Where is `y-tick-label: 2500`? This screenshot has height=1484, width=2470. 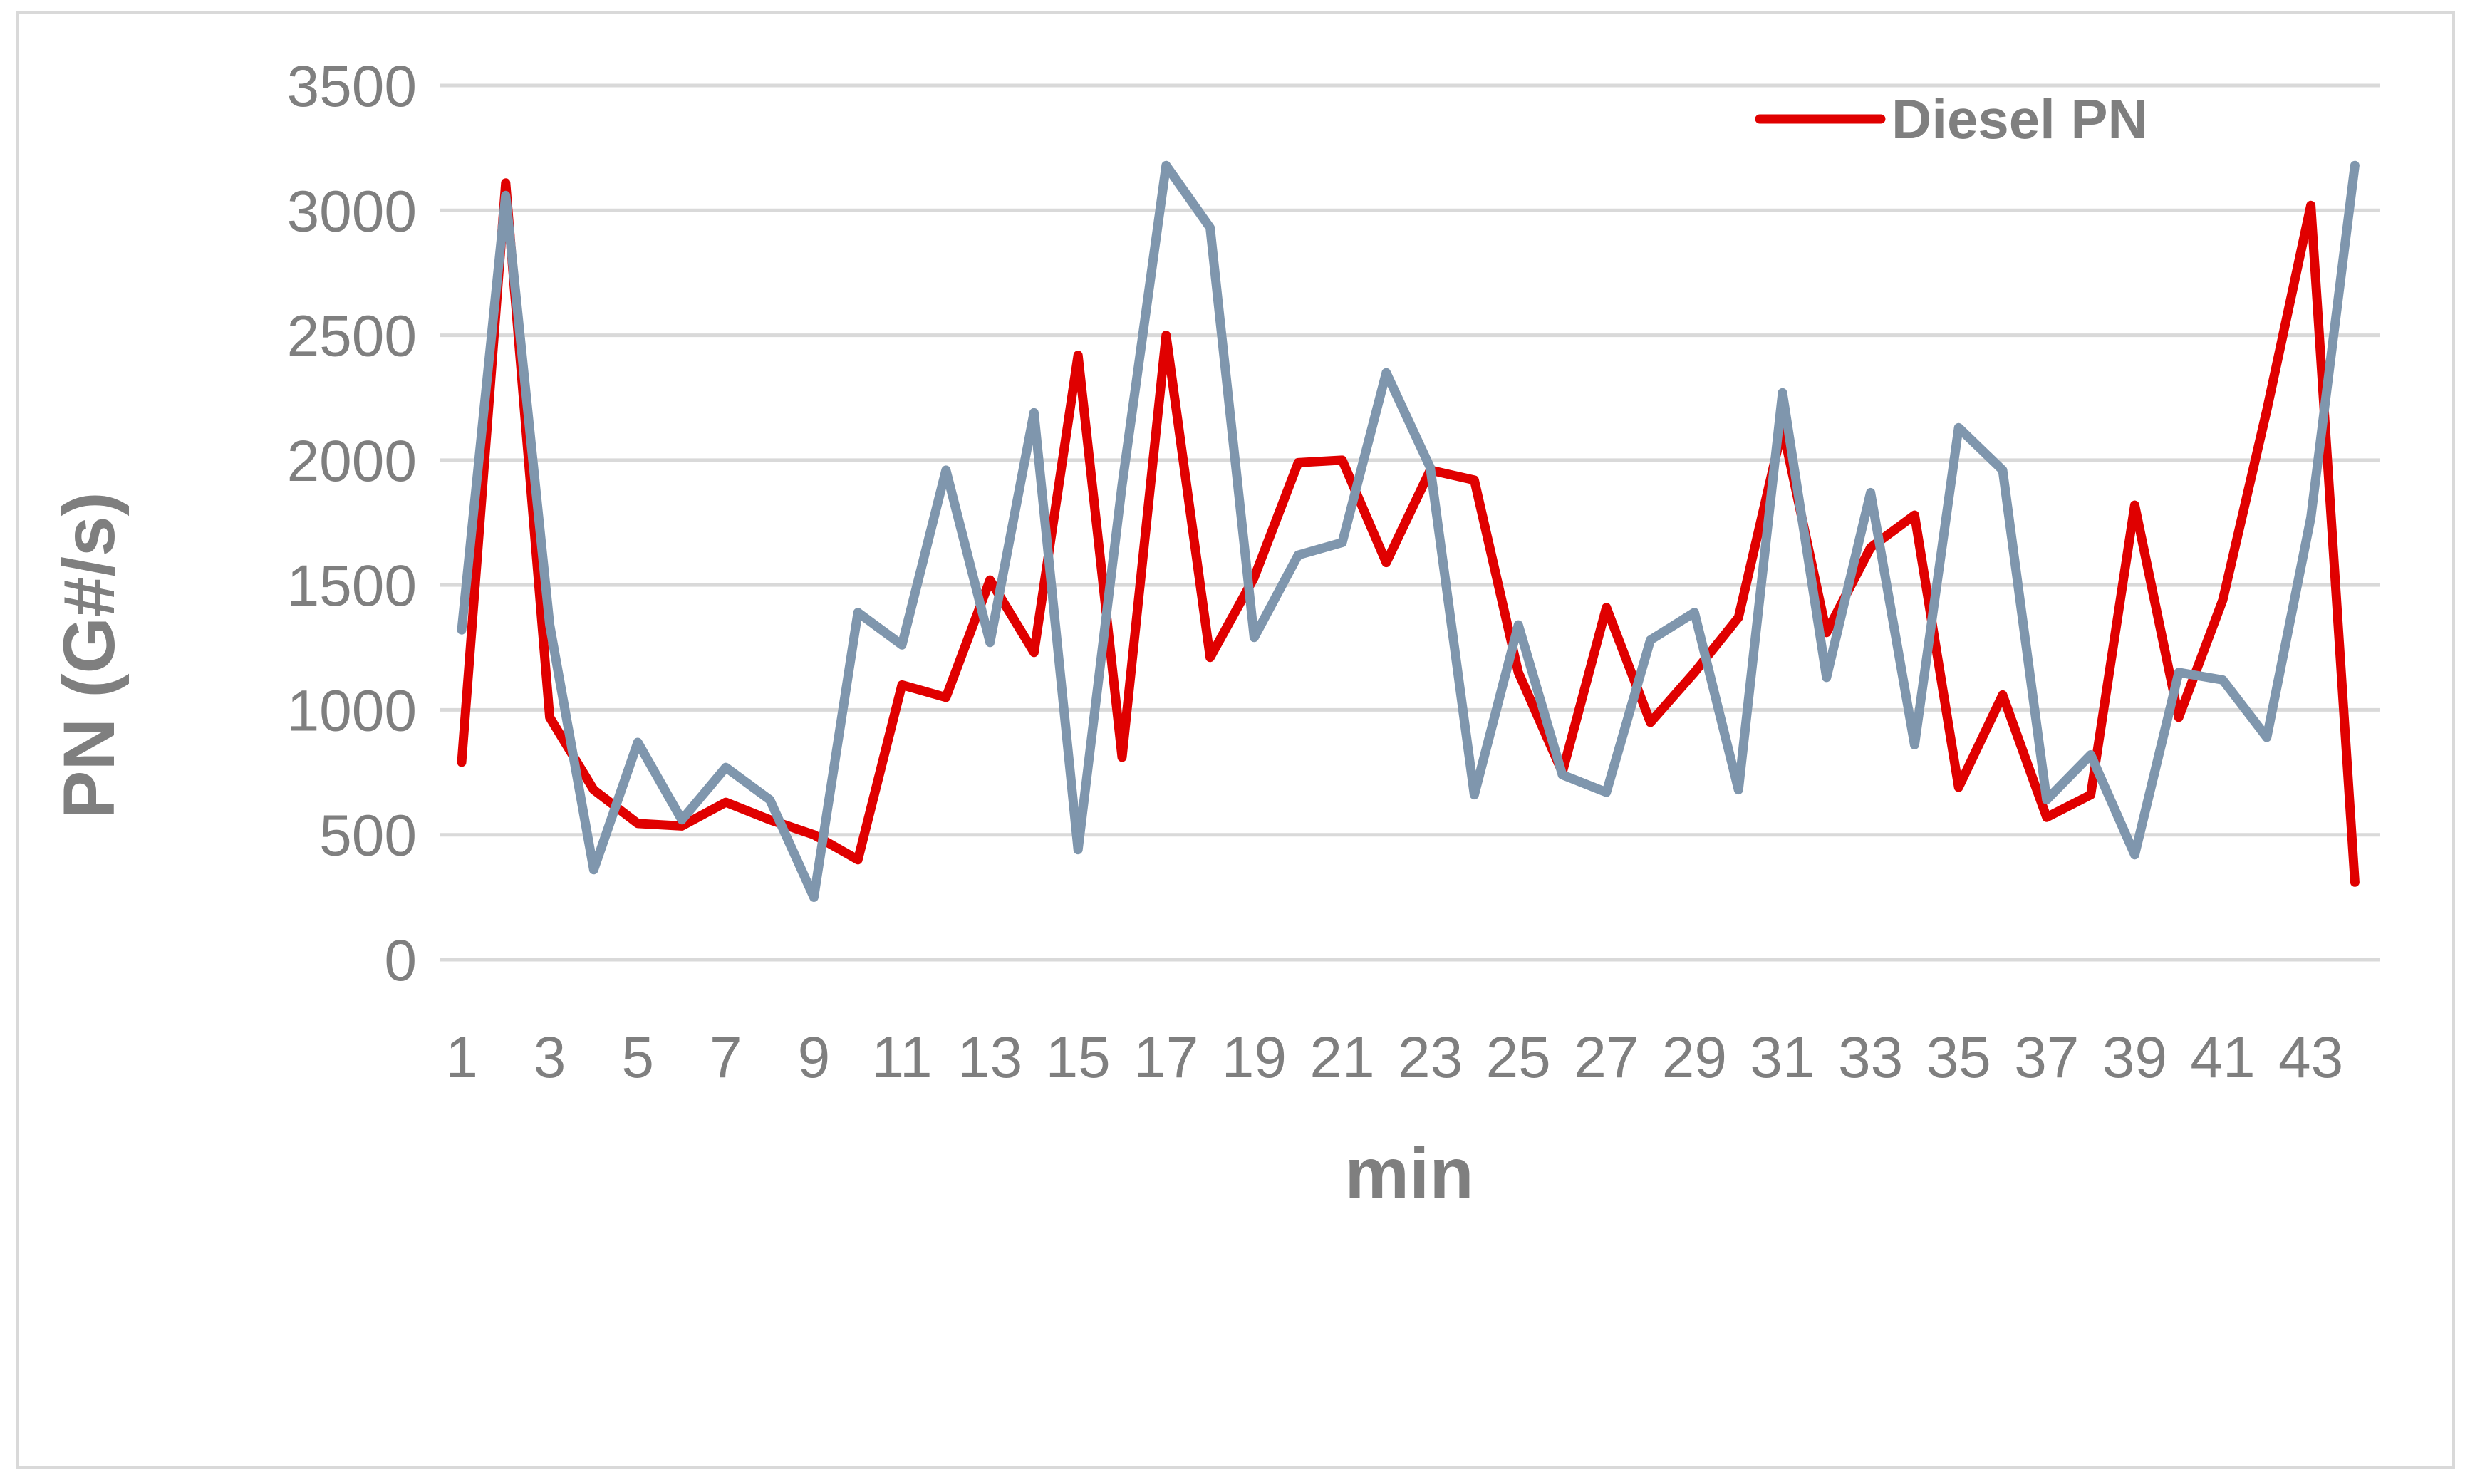 y-tick-label: 2500 is located at coordinates (352, 336).